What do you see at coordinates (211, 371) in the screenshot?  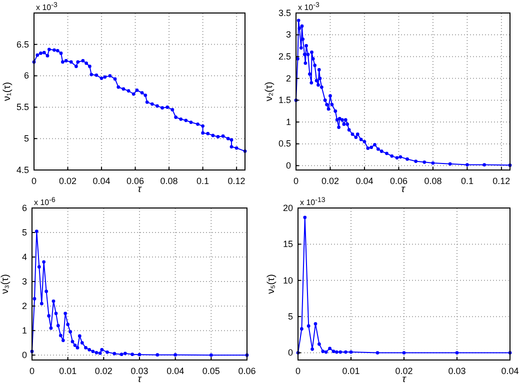 I see `x-tick-label: 0.05` at bounding box center [211, 371].